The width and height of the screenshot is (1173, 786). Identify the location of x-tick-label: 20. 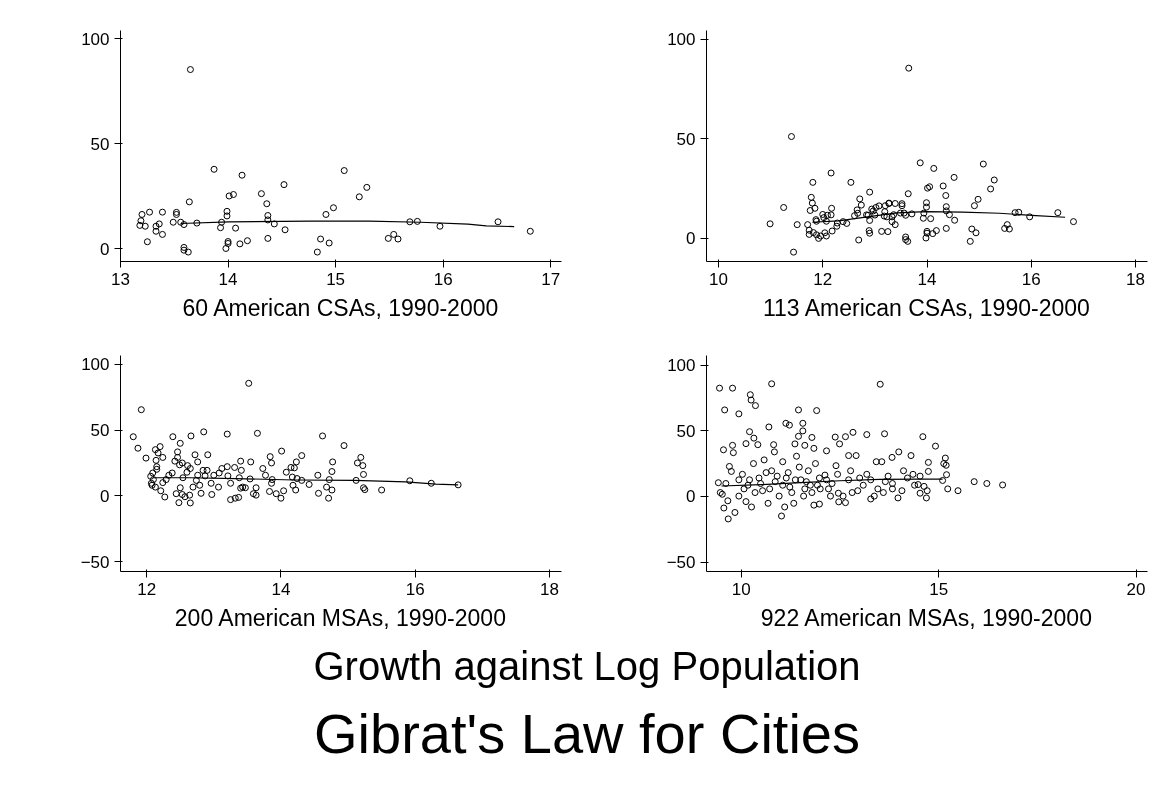
(1136, 589).